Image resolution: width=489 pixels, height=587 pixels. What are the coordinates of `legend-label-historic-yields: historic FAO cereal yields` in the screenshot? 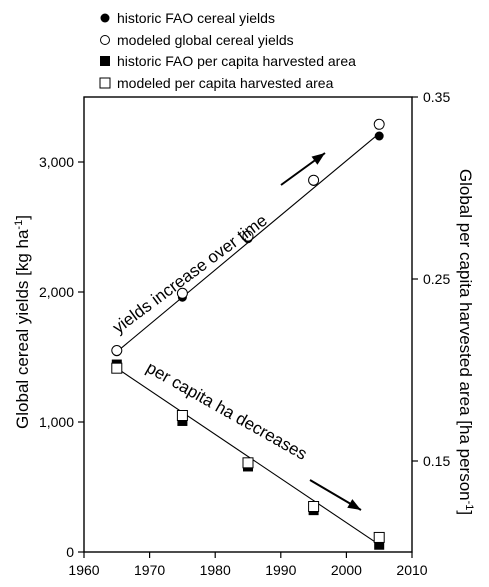 It's located at (196, 18).